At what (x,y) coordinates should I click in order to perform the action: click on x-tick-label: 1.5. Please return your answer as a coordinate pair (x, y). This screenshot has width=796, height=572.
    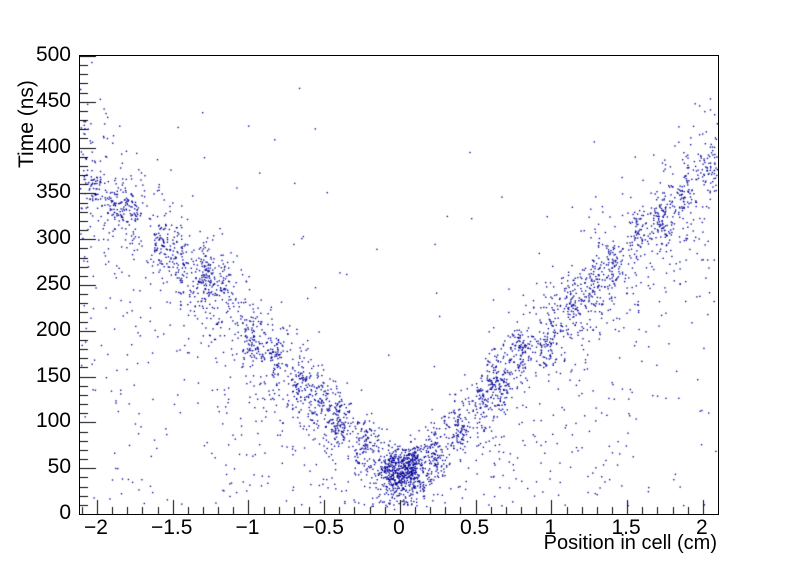
    Looking at the image, I should click on (626, 527).